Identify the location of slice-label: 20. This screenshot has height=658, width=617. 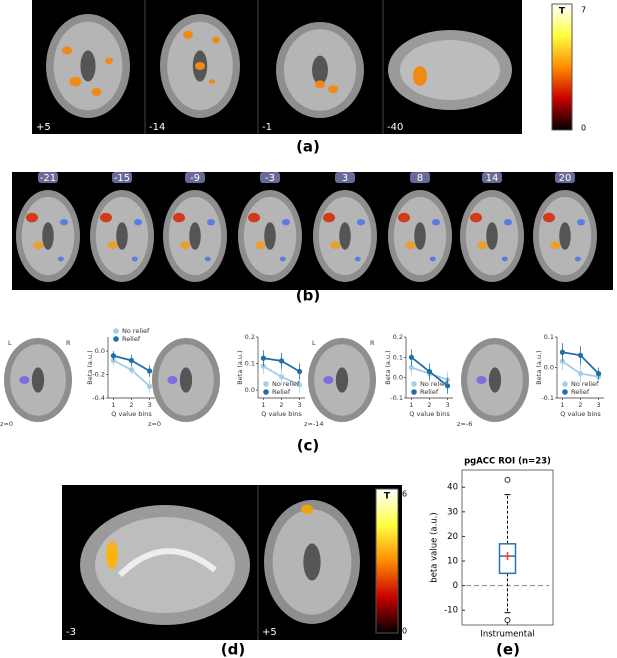
(565, 178).